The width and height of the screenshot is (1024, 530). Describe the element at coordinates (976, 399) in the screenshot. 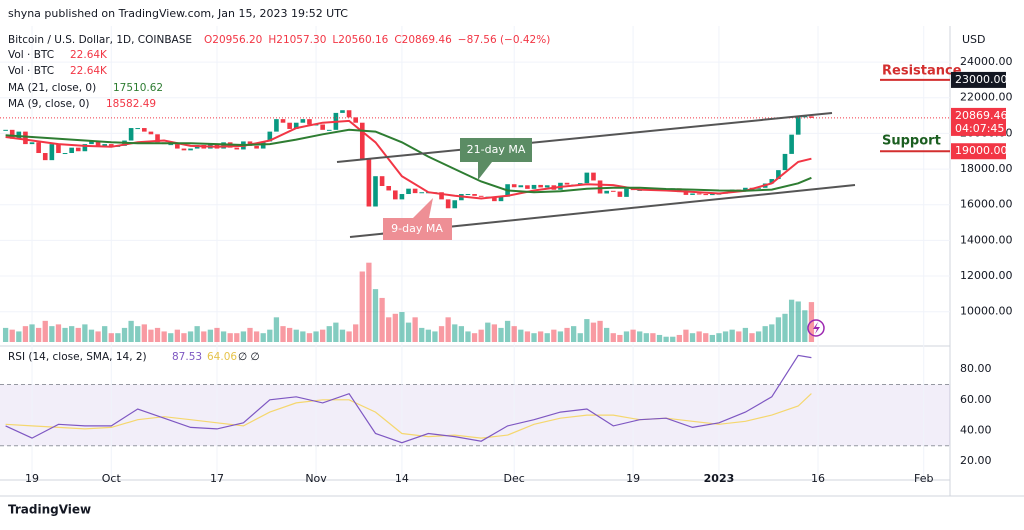

I see `rsi-tick-label: 60.00` at that location.